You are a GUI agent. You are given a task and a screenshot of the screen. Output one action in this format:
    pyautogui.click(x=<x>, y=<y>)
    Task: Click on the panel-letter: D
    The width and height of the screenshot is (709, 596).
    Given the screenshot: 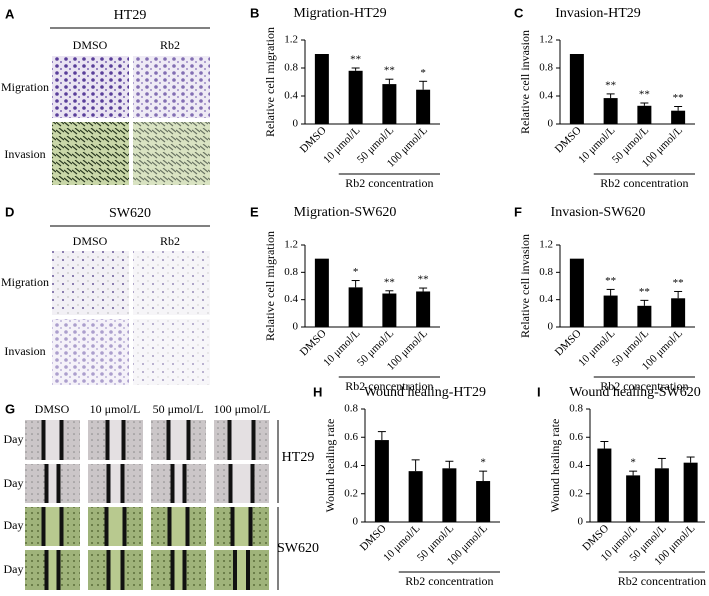 What is the action you would take?
    pyautogui.click(x=9, y=211)
    